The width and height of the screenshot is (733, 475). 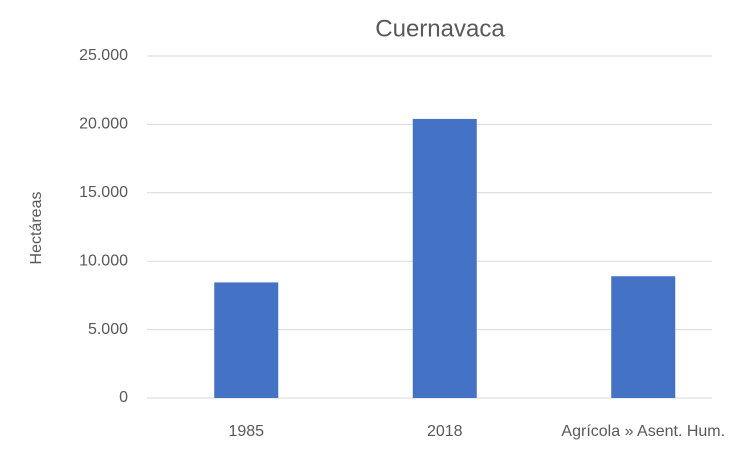 What do you see at coordinates (643, 431) in the screenshot?
I see `x-tick-label: Agrícola » Asent. Hum.` at bounding box center [643, 431].